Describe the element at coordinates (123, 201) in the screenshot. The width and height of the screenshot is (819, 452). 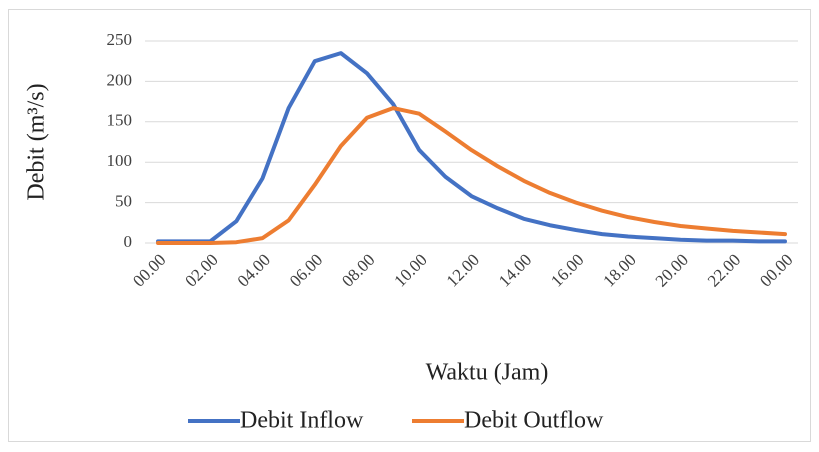
I see `y-tick-label: 50` at that location.